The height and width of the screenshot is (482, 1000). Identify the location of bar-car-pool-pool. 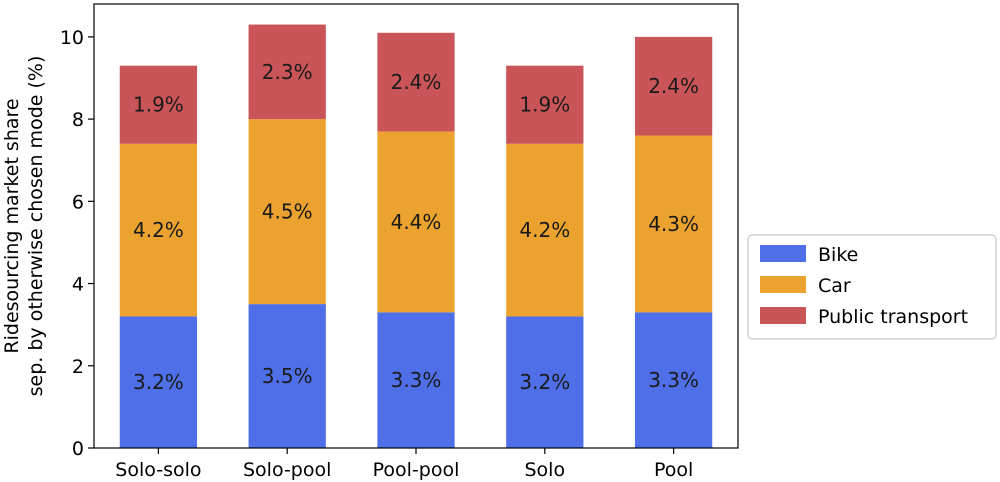
(416, 222).